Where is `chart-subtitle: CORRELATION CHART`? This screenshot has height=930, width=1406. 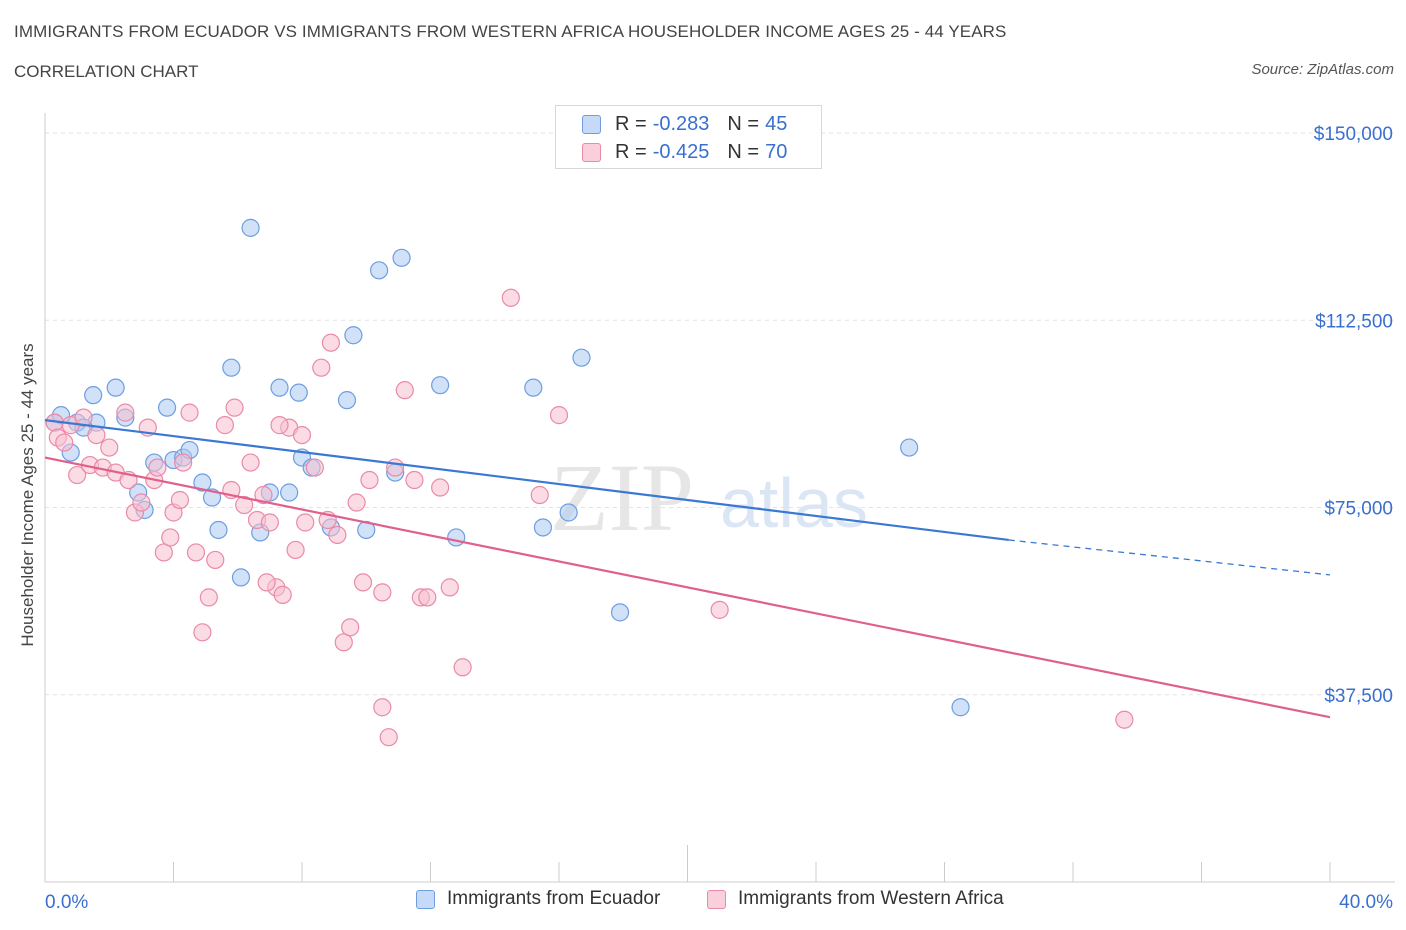
chart-subtitle: CORRELATION CHART is located at coordinates (106, 71).